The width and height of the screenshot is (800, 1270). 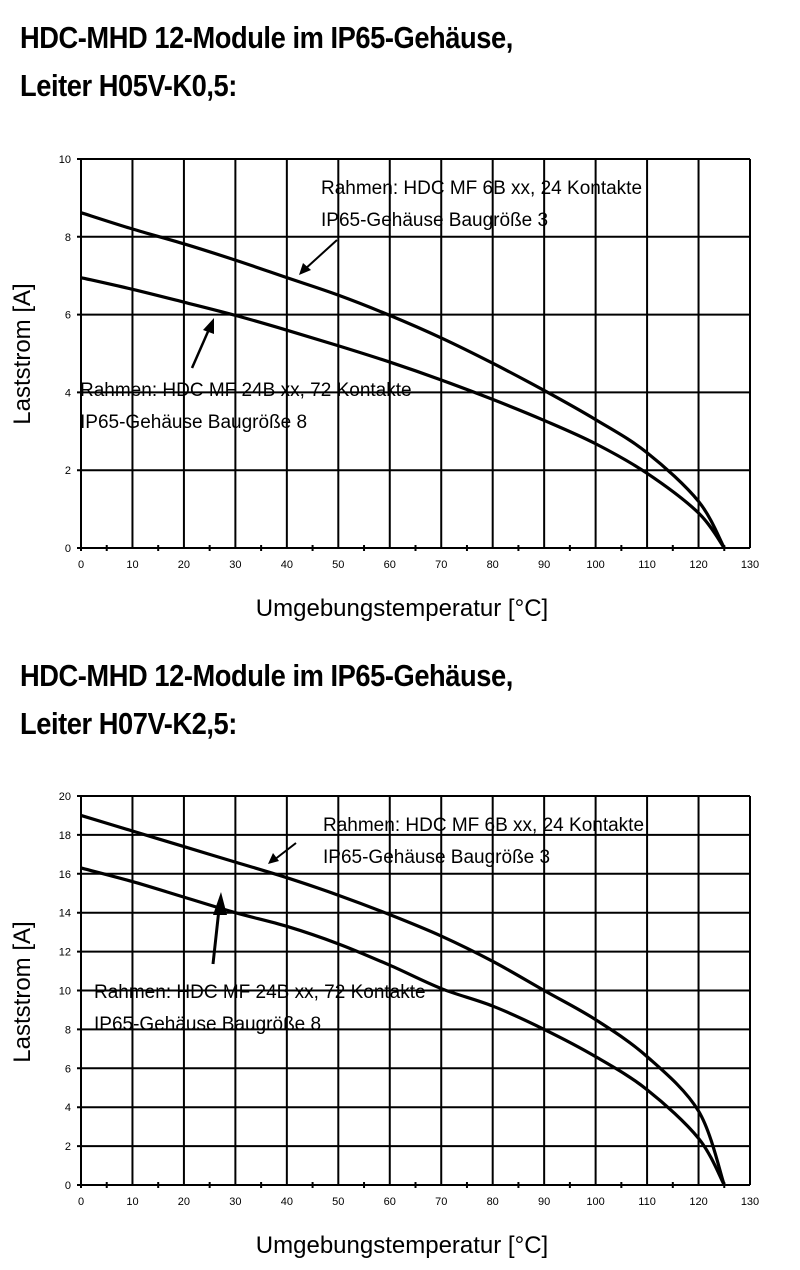 I want to click on chart-2-arrow-upper-icon, so click(x=282, y=853).